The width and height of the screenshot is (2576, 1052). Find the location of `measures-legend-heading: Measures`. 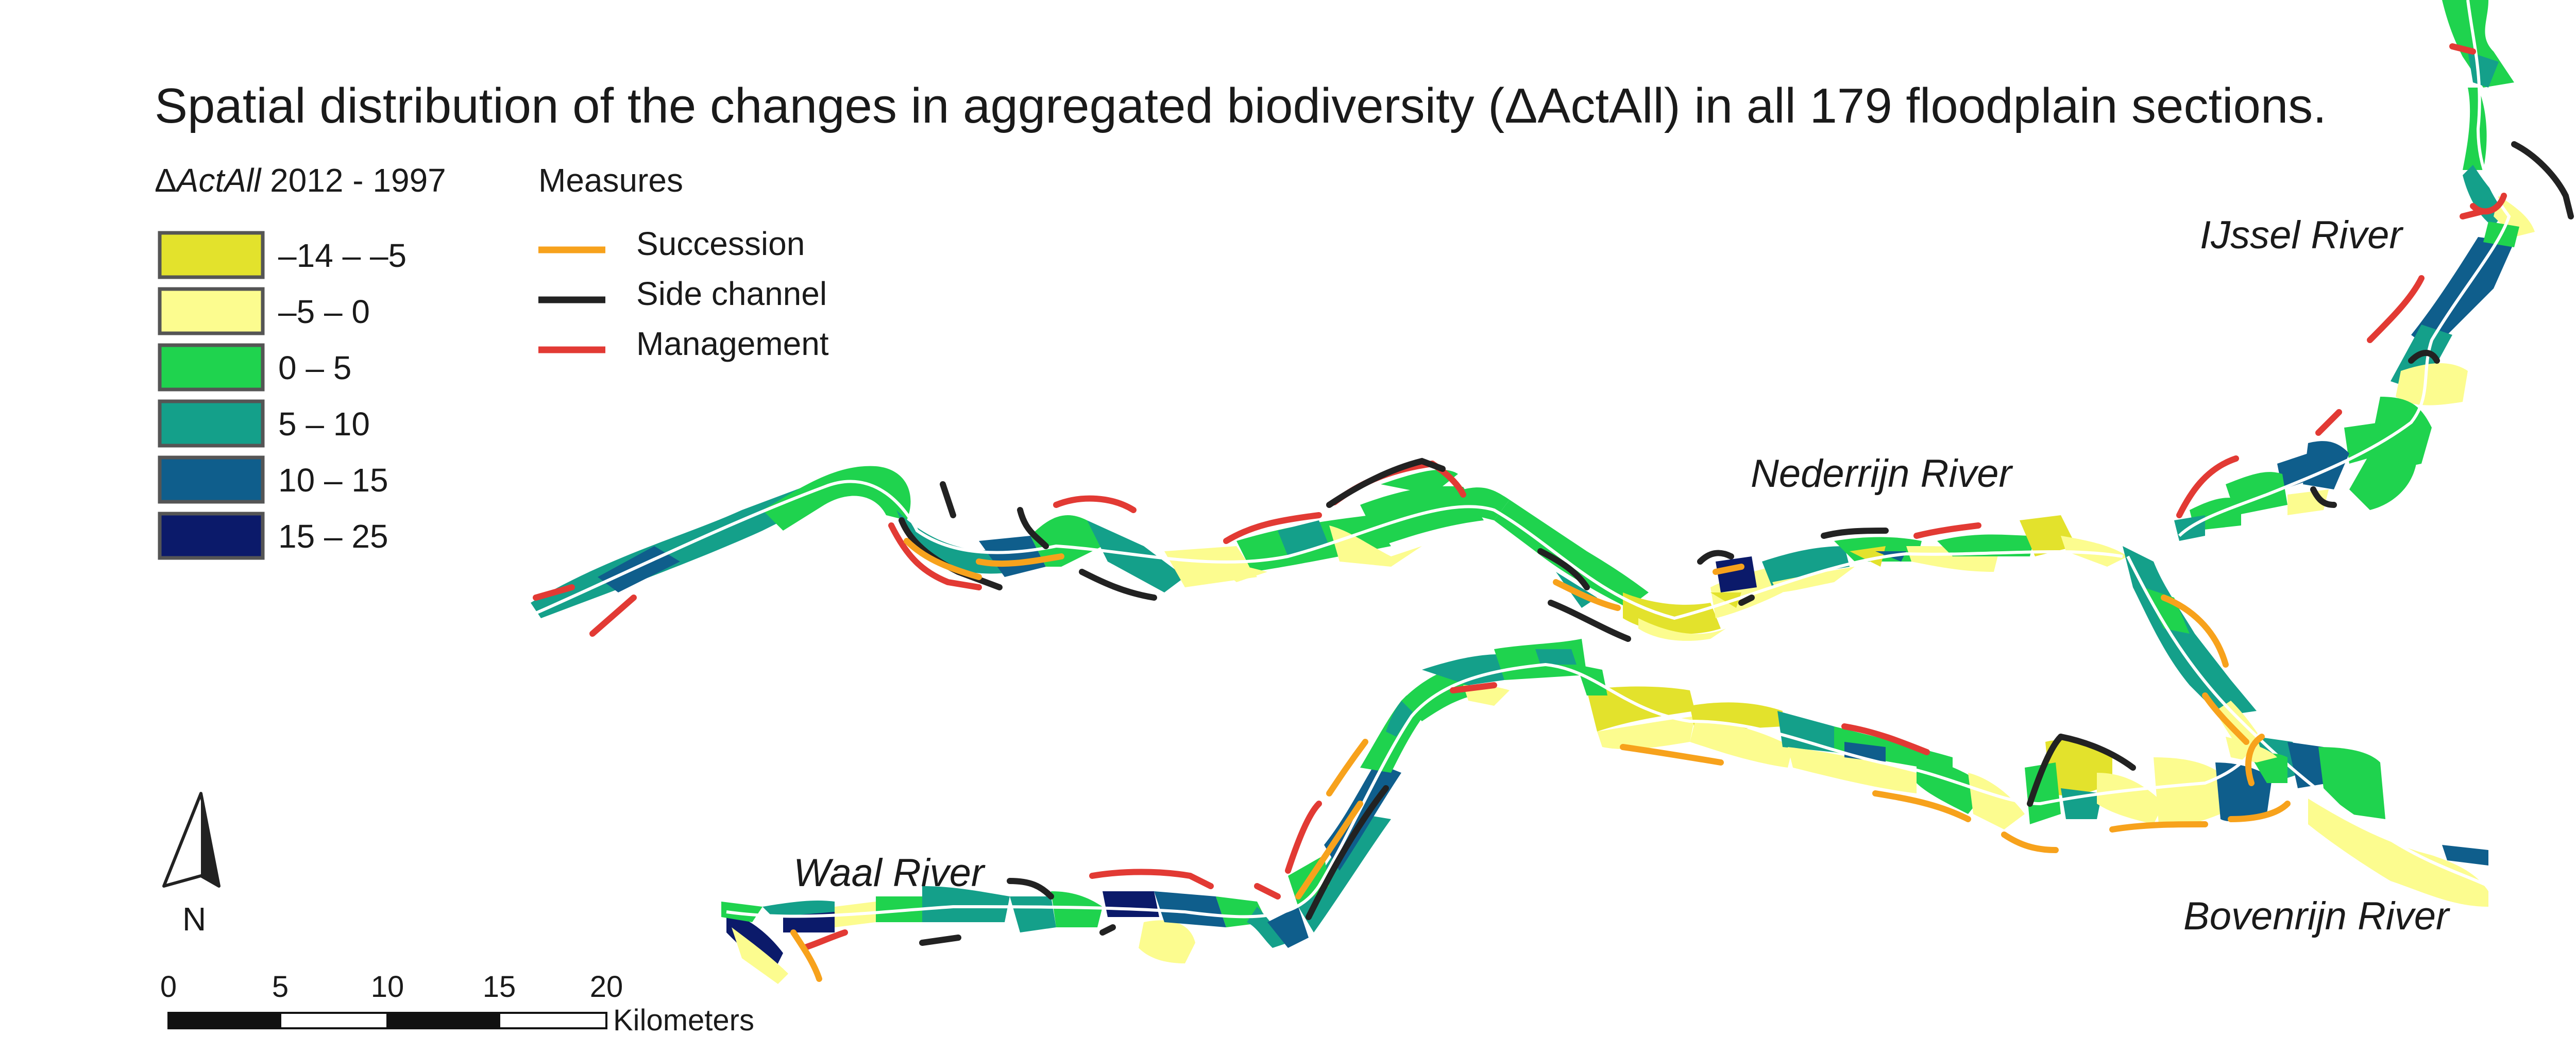

measures-legend-heading: Measures is located at coordinates (610, 181).